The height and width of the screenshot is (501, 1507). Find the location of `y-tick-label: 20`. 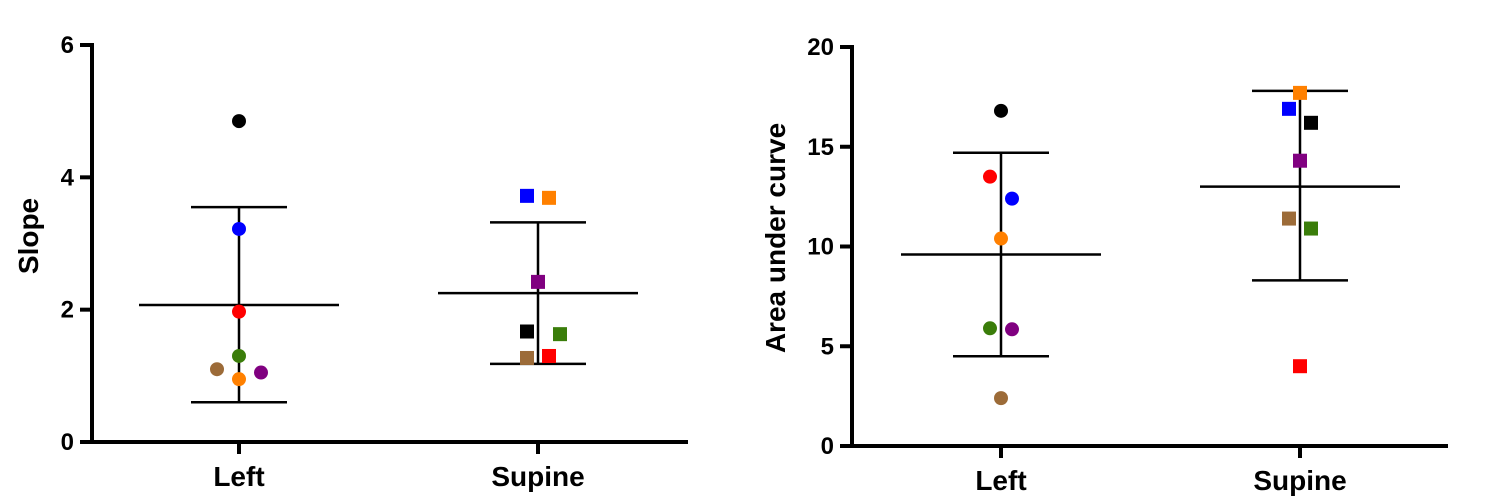

y-tick-label: 20 is located at coordinates (820, 47).